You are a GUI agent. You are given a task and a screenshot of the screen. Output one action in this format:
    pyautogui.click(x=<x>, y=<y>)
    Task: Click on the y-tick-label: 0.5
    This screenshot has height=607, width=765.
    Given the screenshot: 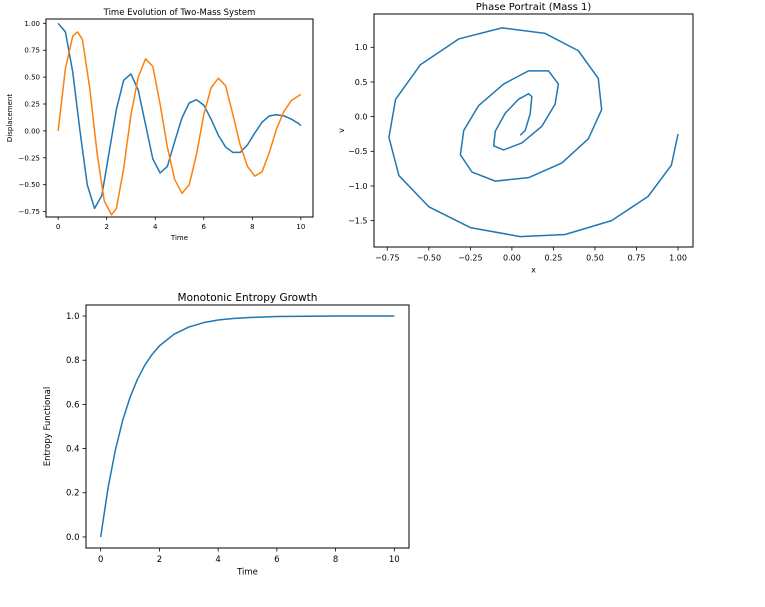 What is the action you would take?
    pyautogui.click(x=361, y=82)
    